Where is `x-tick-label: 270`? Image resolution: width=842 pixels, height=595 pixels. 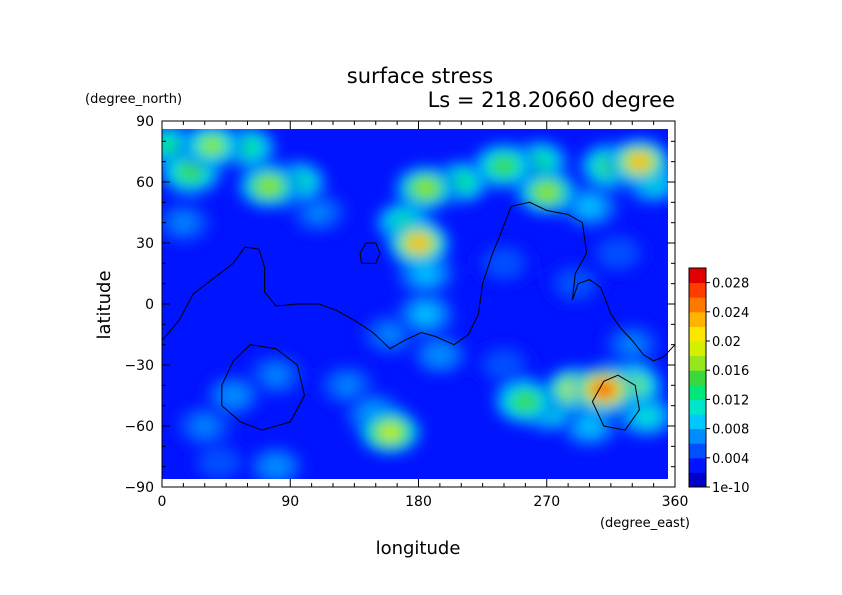 x-tick-label: 270 is located at coordinates (546, 502).